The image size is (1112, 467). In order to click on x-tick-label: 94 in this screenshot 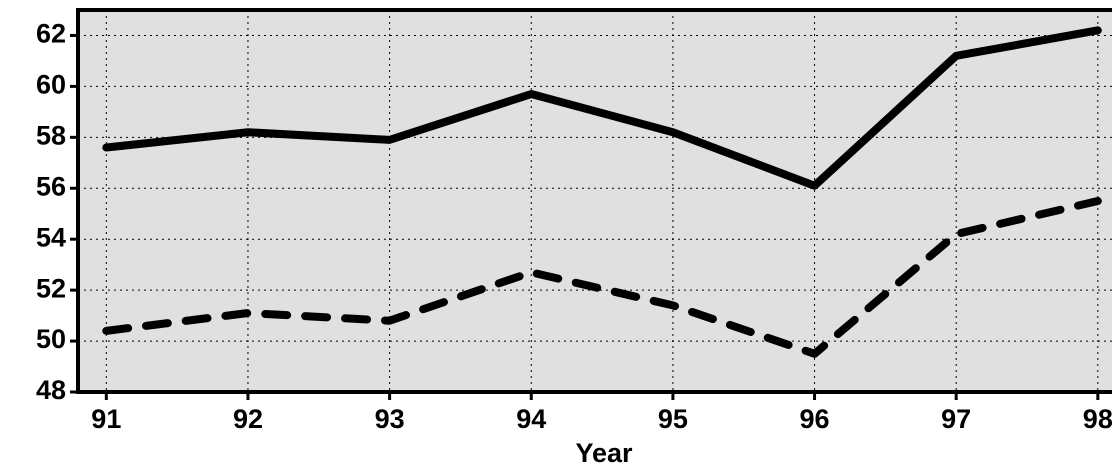, I will do `click(531, 419)`.